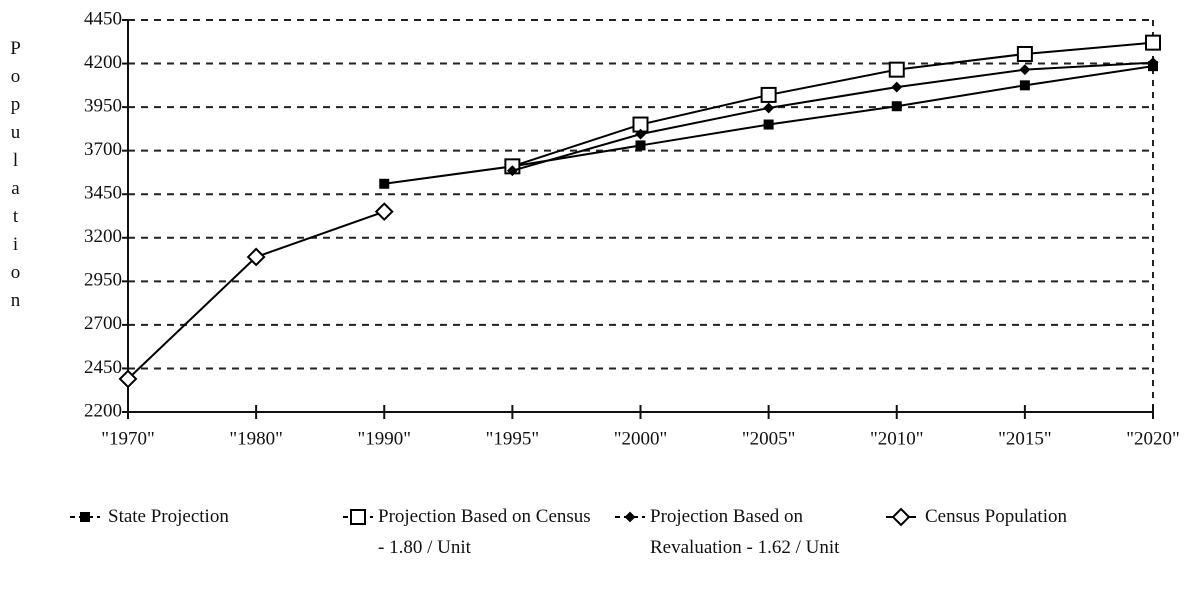 This screenshot has height=598, width=1202. I want to click on y-tick-label: 2700, so click(103, 323).